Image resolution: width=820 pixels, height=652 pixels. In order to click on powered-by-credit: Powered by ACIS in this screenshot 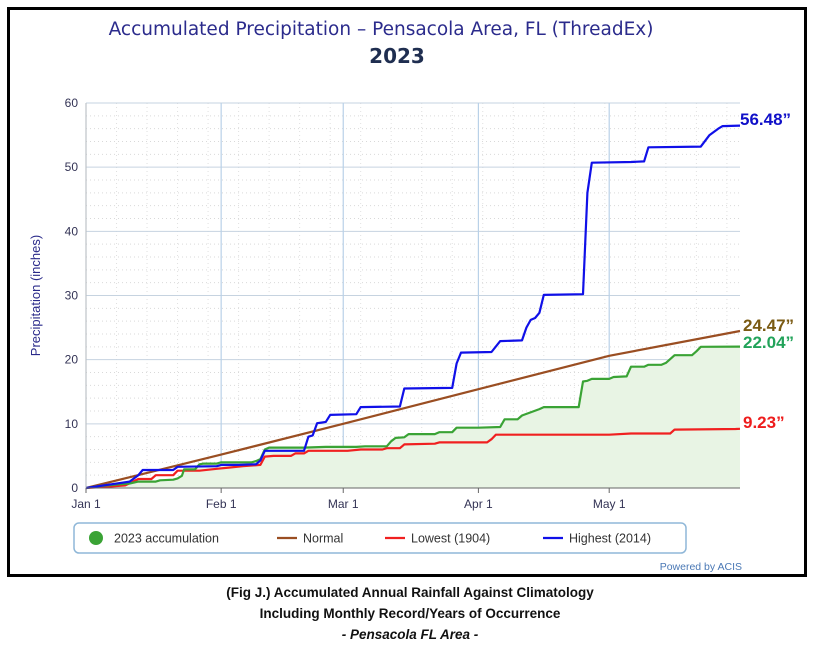, I will do `click(701, 567)`.